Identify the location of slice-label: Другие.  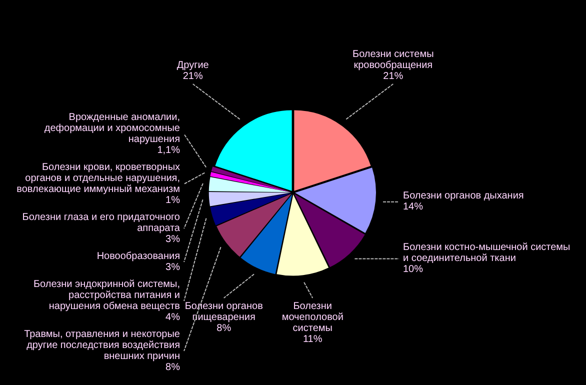
(193, 65).